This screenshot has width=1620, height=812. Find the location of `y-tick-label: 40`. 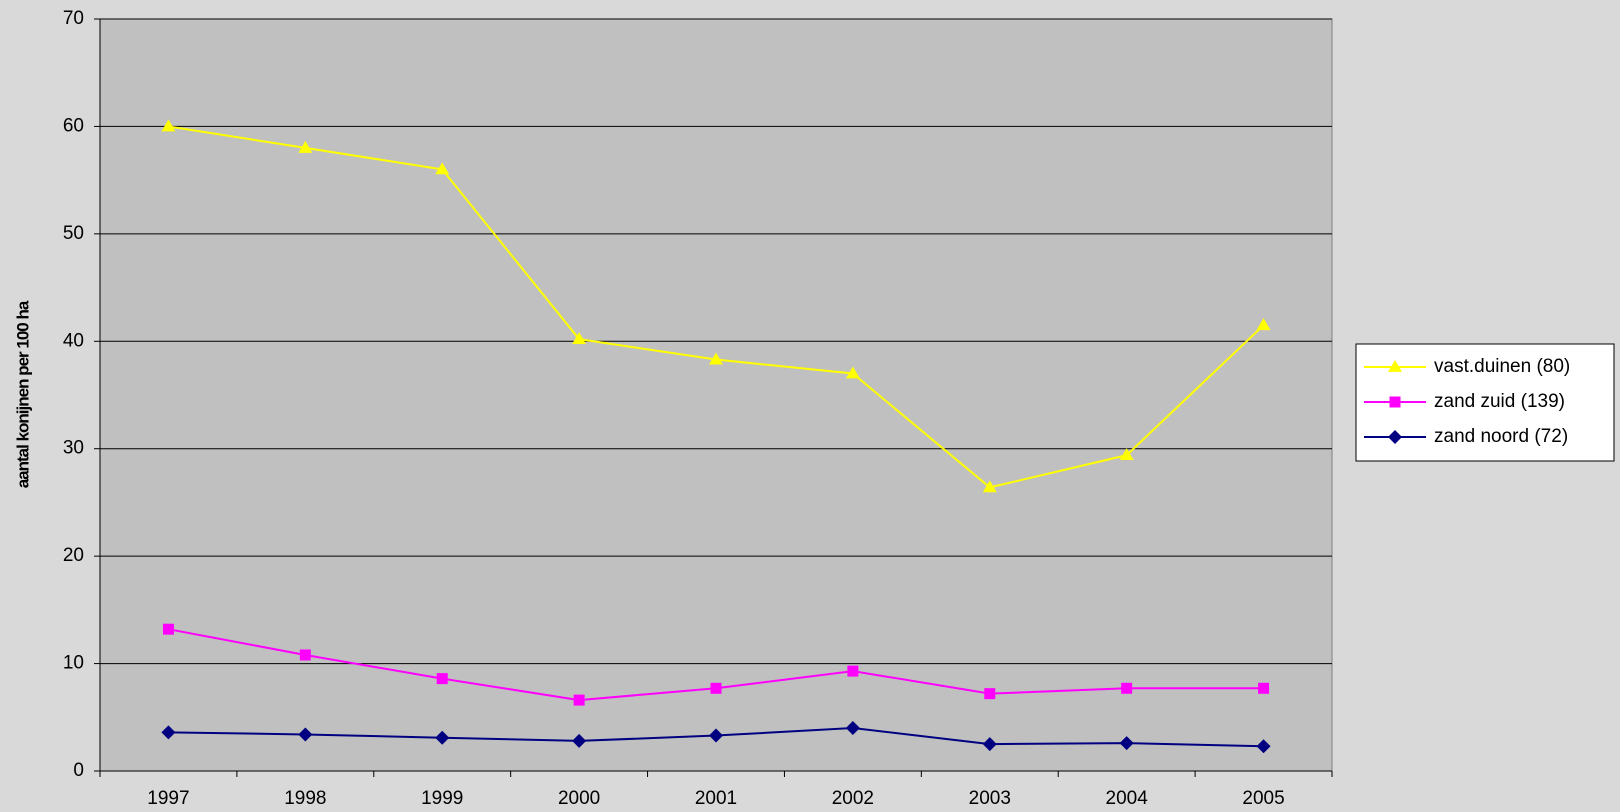

y-tick-label: 40 is located at coordinates (73, 340).